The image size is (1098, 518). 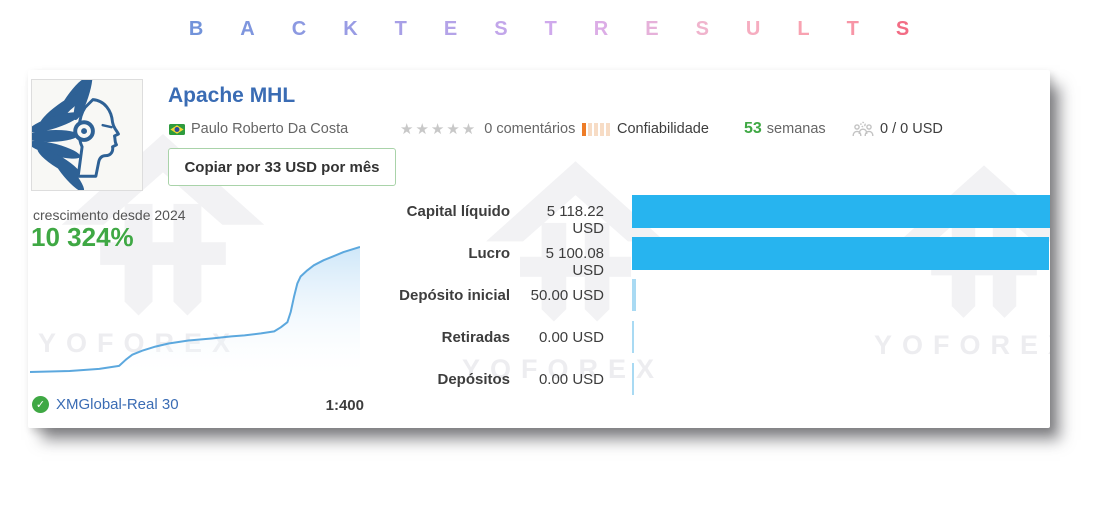 I want to click on weeks-label: semanas, so click(x=796, y=129).